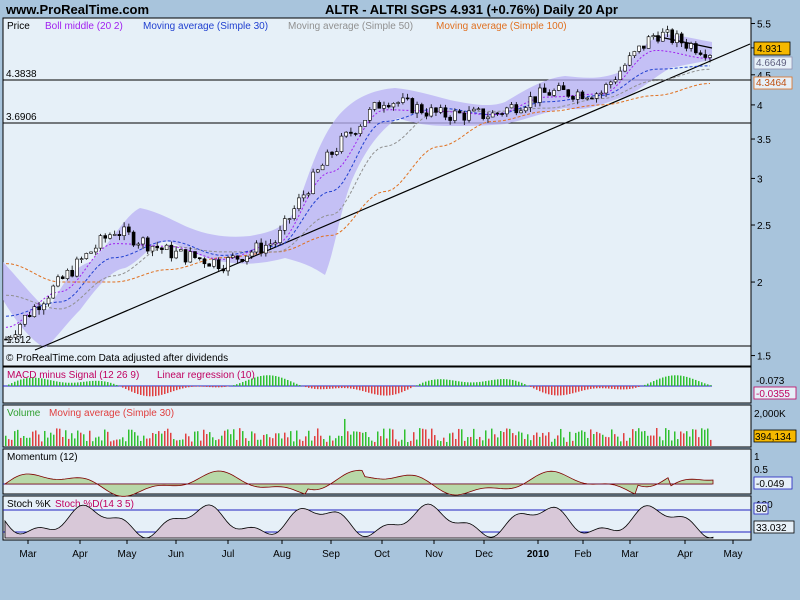 Image resolution: width=800 pixels, height=600 pixels. I want to click on x-tick-label: Mar, so click(28, 554).